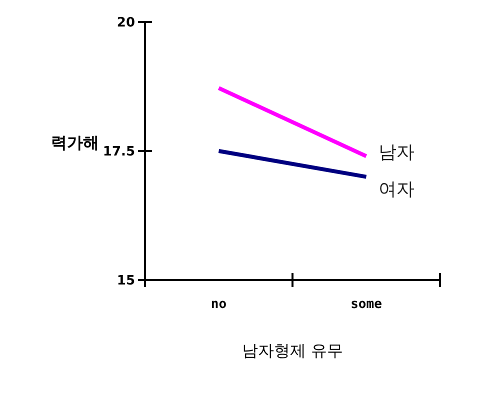 The image size is (502, 403). I want to click on y-tick-label: 20, so click(125, 23).